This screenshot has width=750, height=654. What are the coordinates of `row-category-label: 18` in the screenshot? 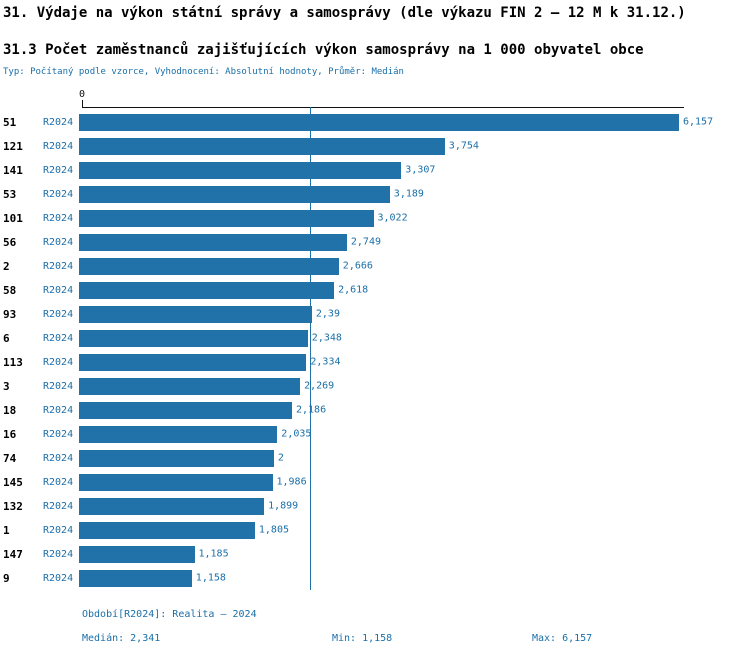 It's located at (10, 410).